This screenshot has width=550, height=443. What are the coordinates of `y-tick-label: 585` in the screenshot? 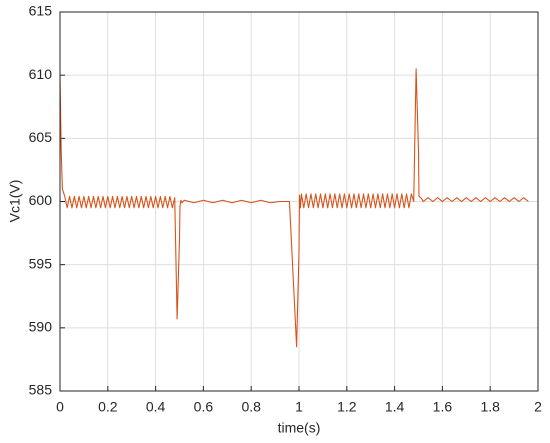 It's located at (41, 390).